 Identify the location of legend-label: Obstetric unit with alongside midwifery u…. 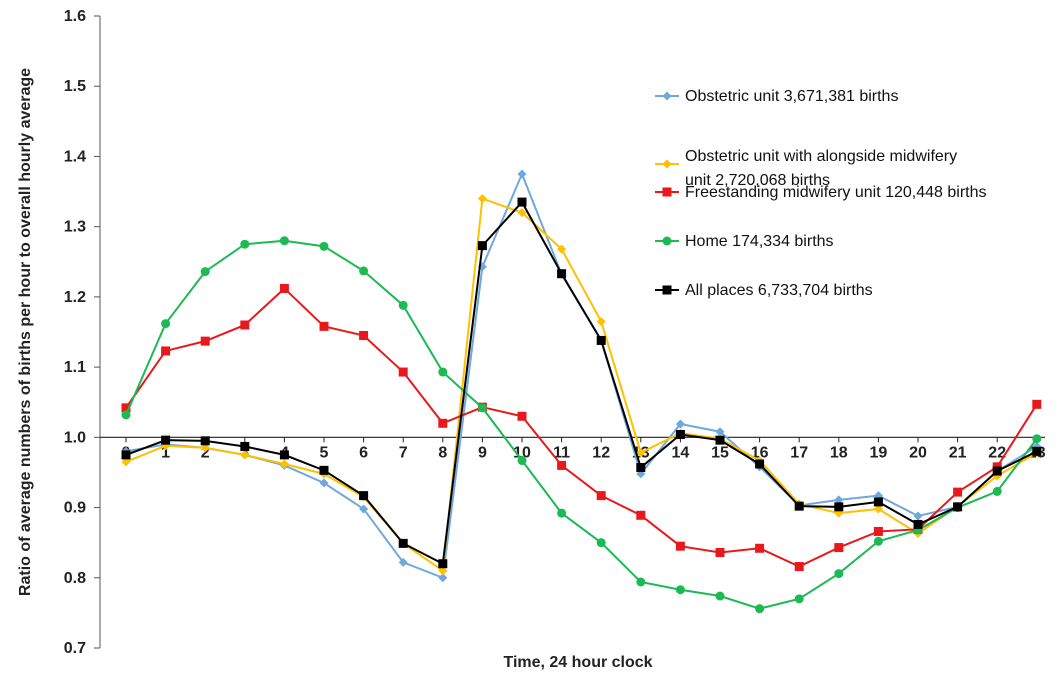
(821, 168).